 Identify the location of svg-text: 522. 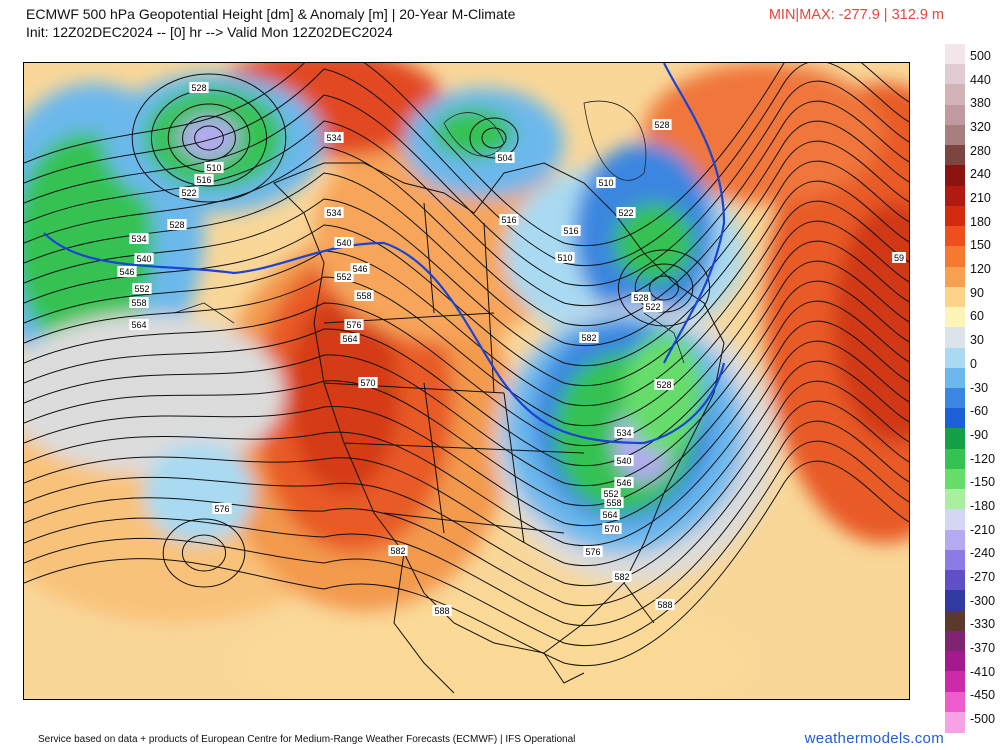
(652, 307).